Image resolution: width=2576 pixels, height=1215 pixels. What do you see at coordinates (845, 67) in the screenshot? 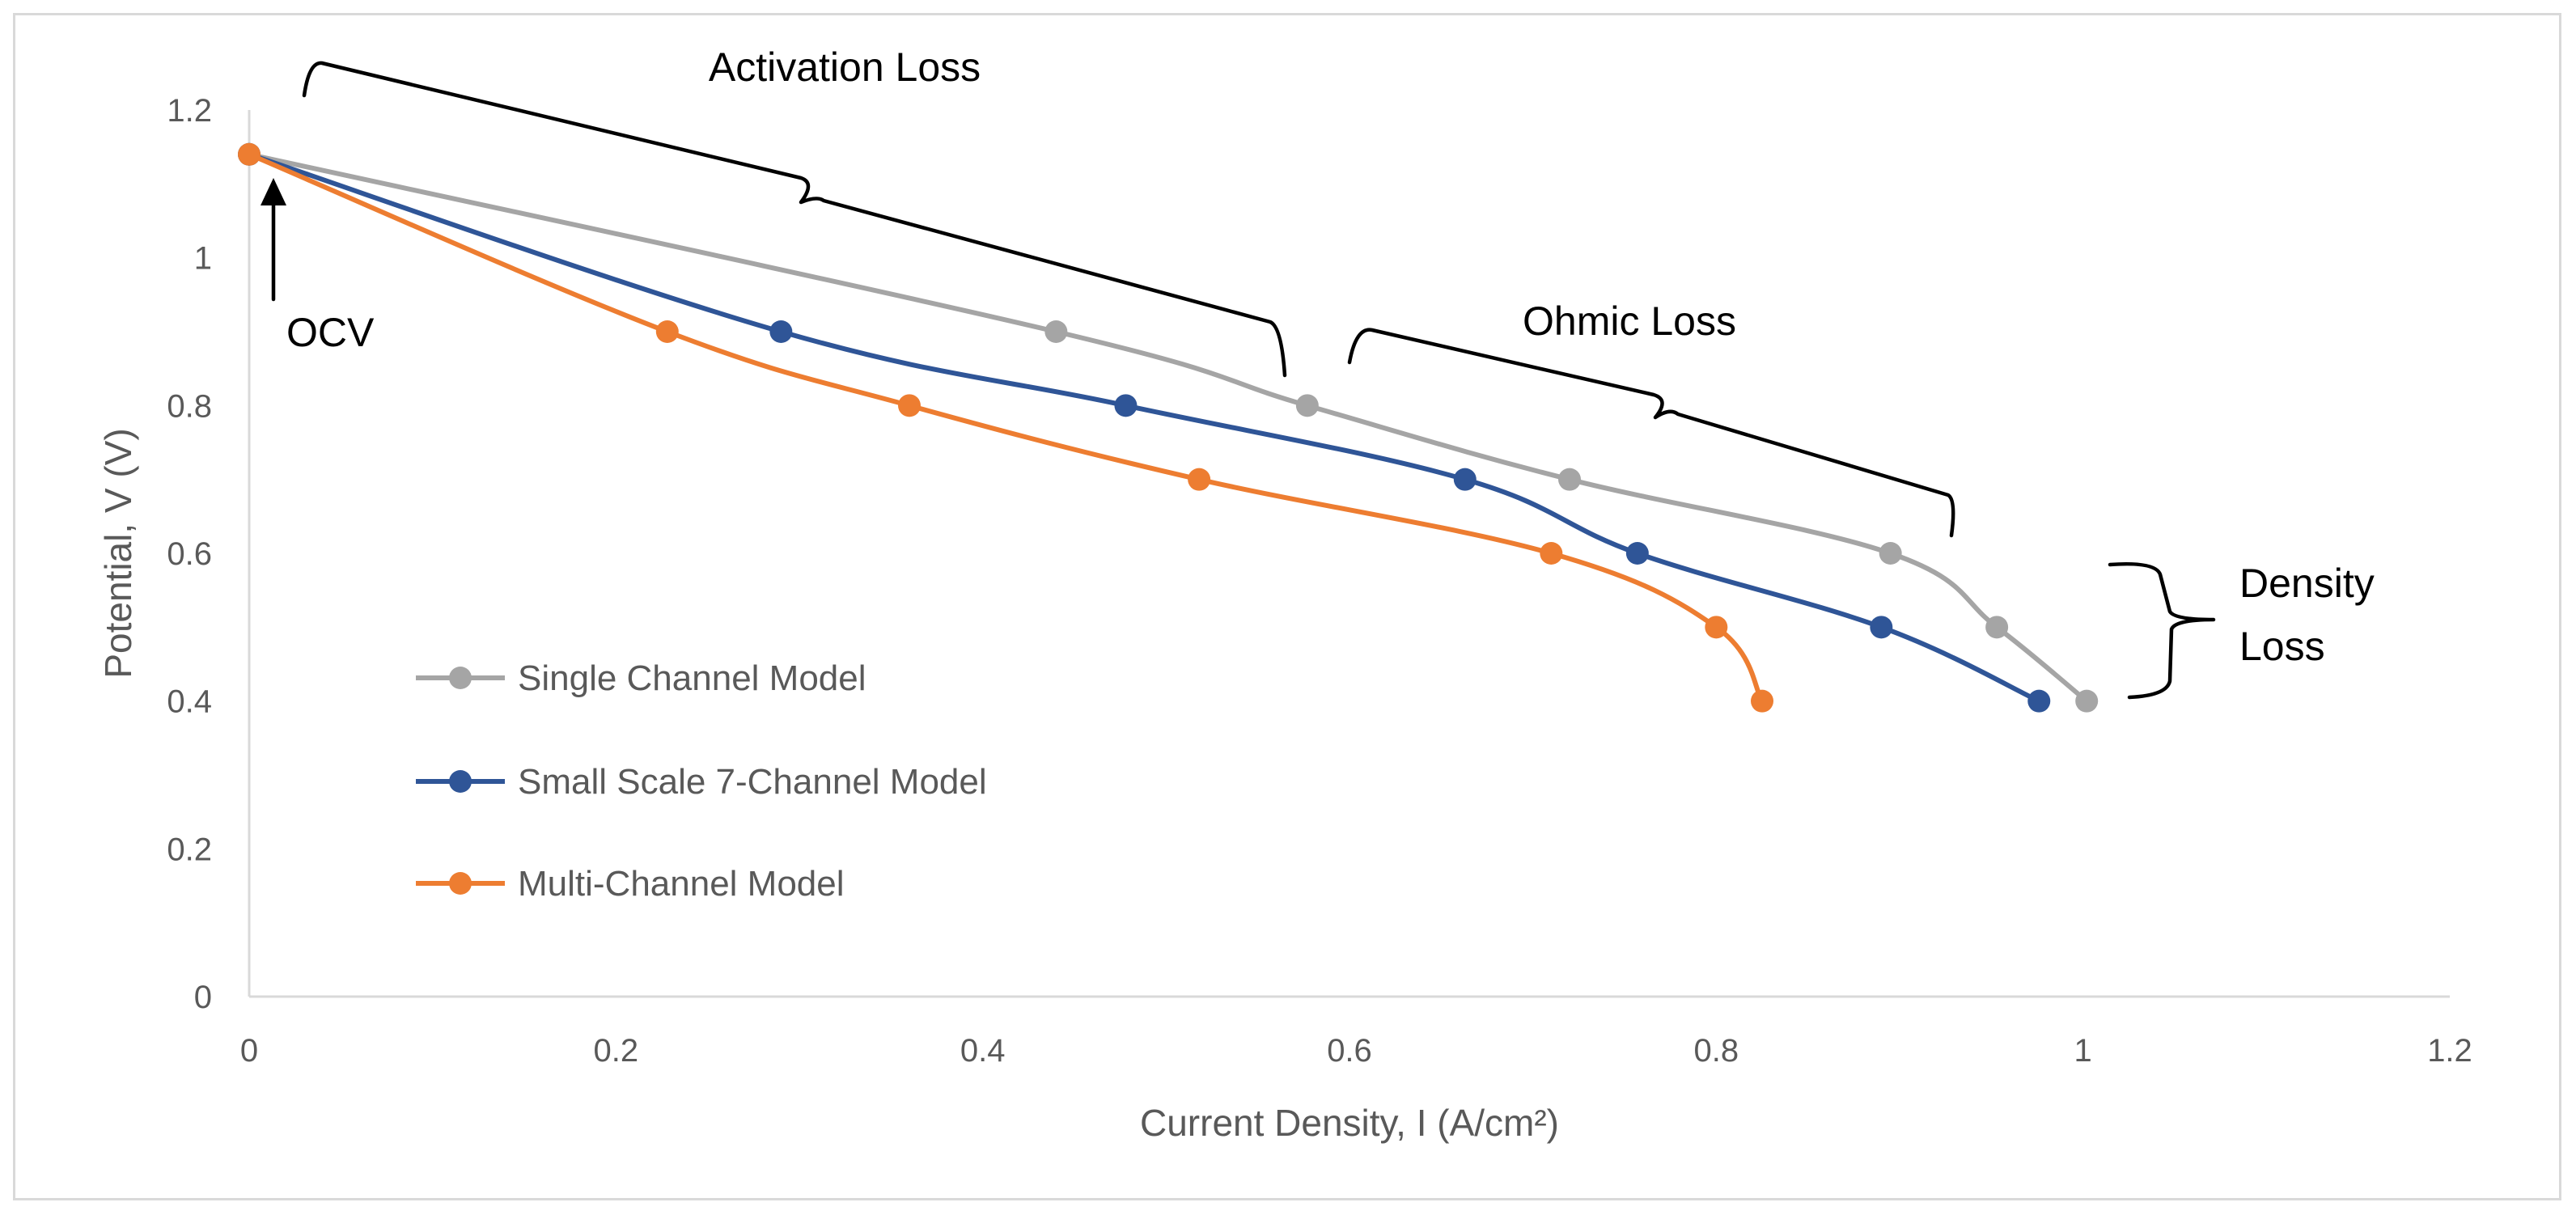
I see `activation-loss-label: Activation Loss` at bounding box center [845, 67].